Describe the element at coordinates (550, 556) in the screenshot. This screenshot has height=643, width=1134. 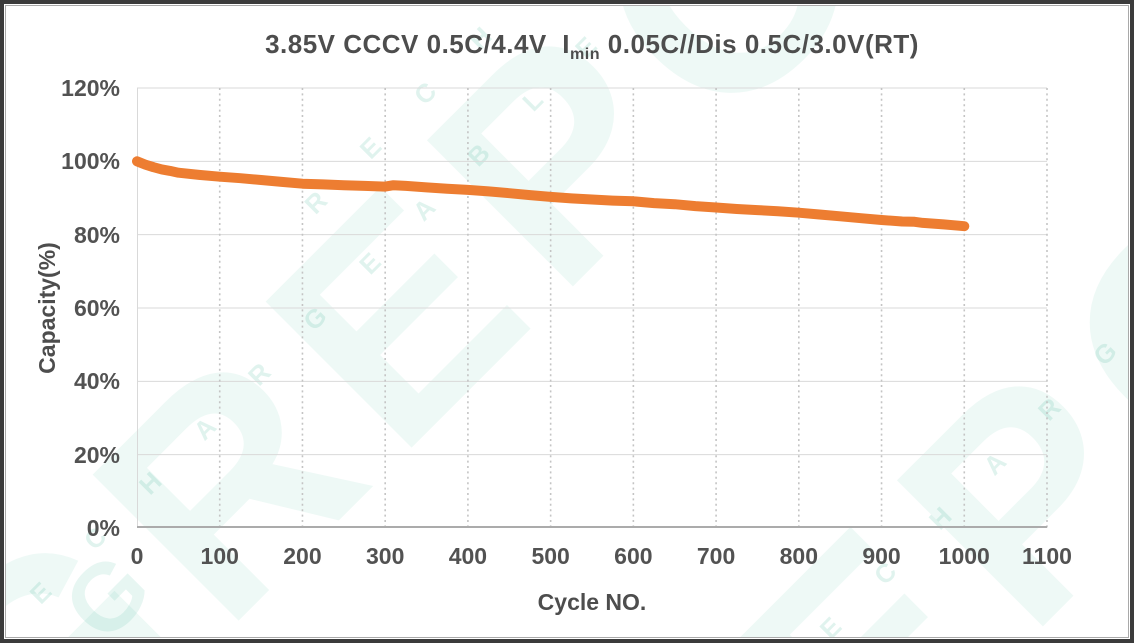
I see `x-tick-label-500: 500` at that location.